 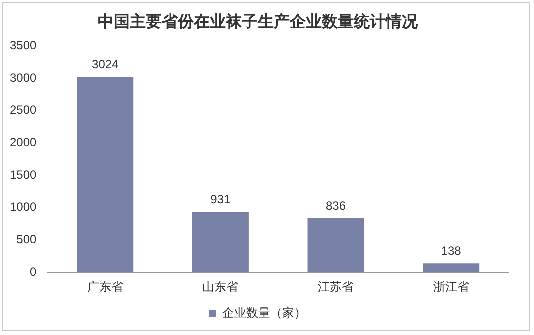 I want to click on data-label: 931, so click(x=221, y=199).